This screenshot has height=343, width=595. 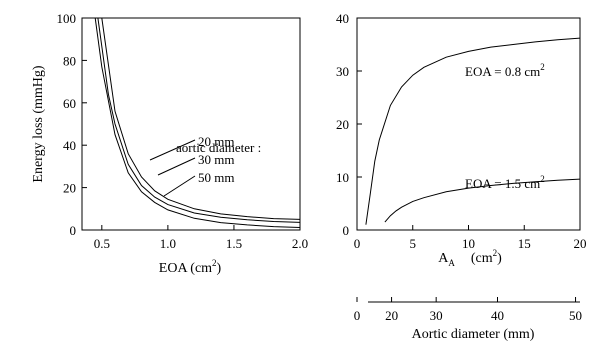 I want to click on left-x-tick-label: 1.5, so click(x=234, y=243).